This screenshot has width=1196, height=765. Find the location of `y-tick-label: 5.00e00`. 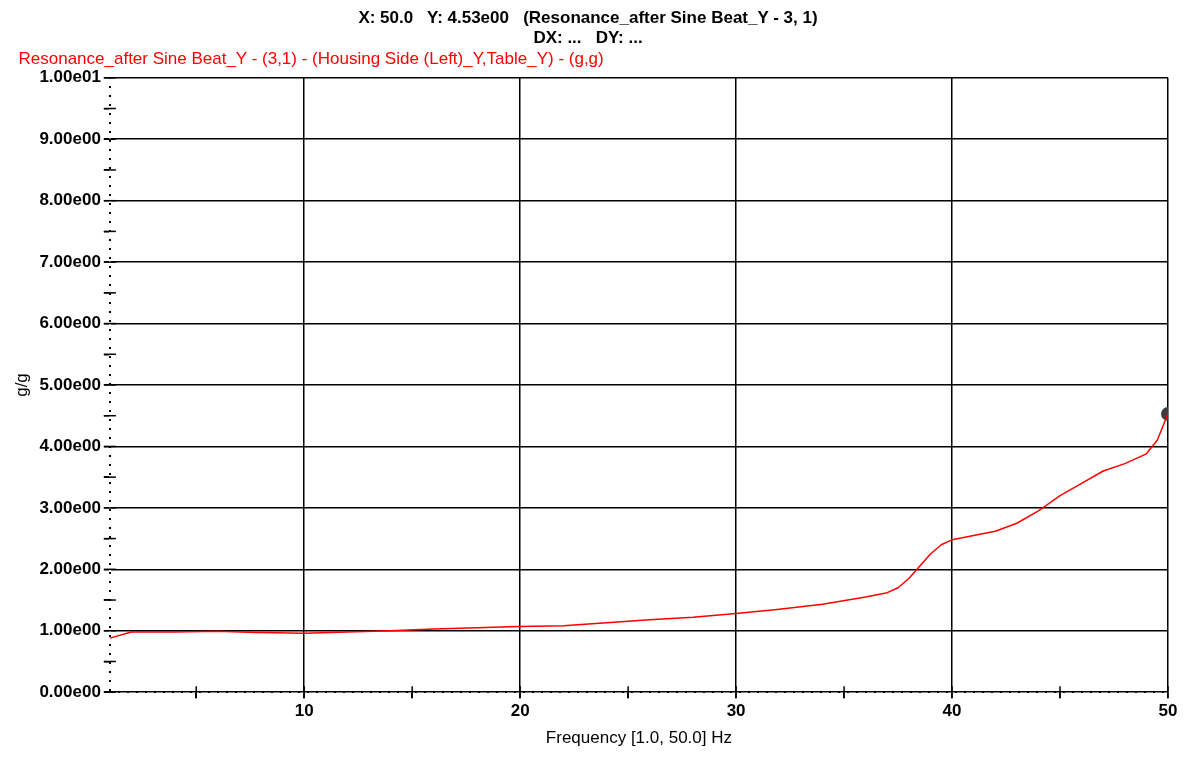

y-tick-label: 5.00e00 is located at coordinates (70, 384).